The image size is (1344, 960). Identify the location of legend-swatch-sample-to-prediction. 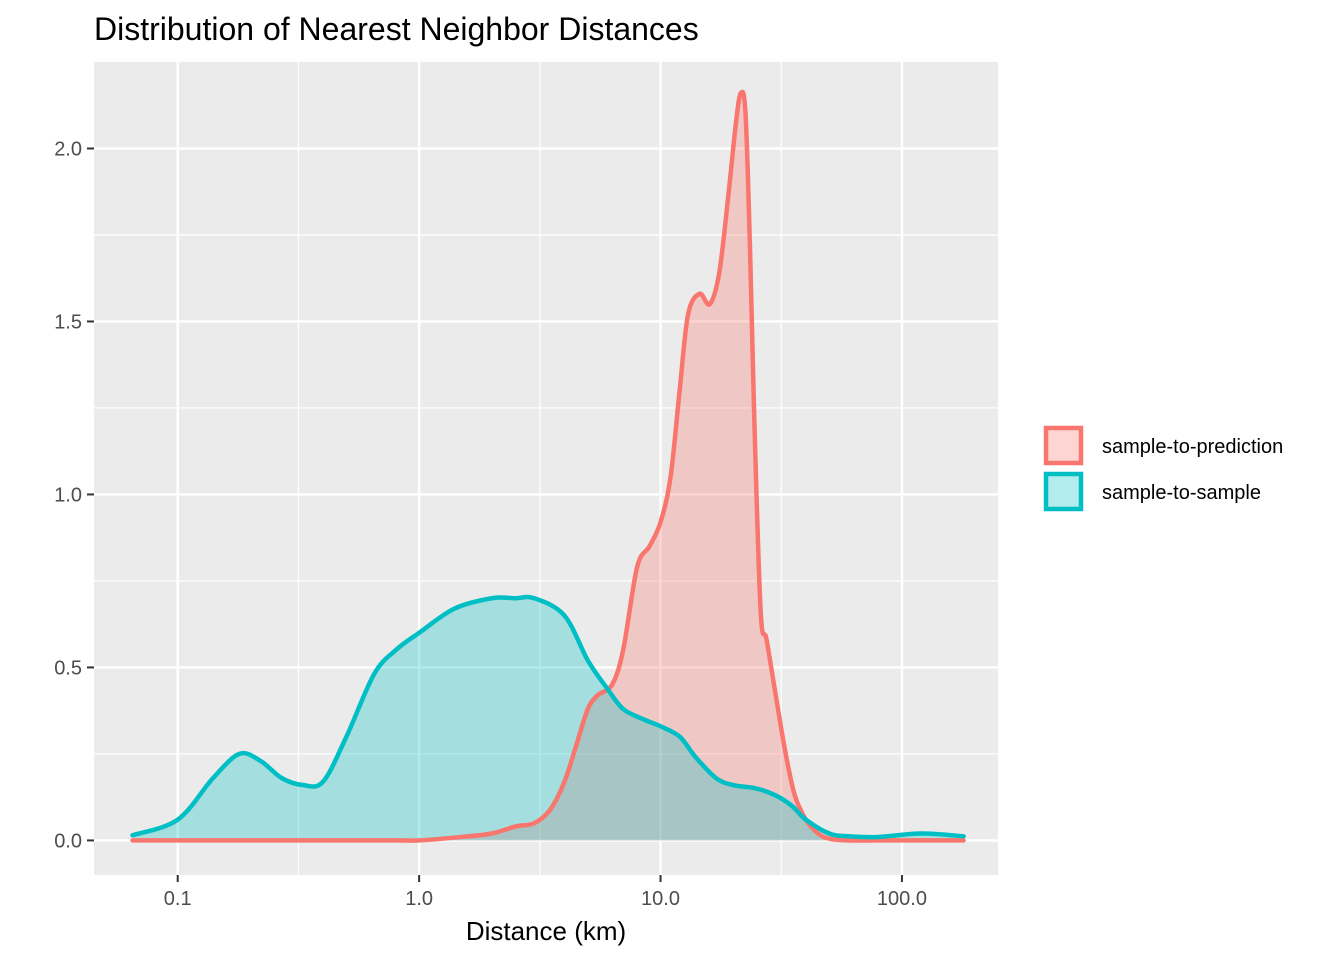
(1063, 445).